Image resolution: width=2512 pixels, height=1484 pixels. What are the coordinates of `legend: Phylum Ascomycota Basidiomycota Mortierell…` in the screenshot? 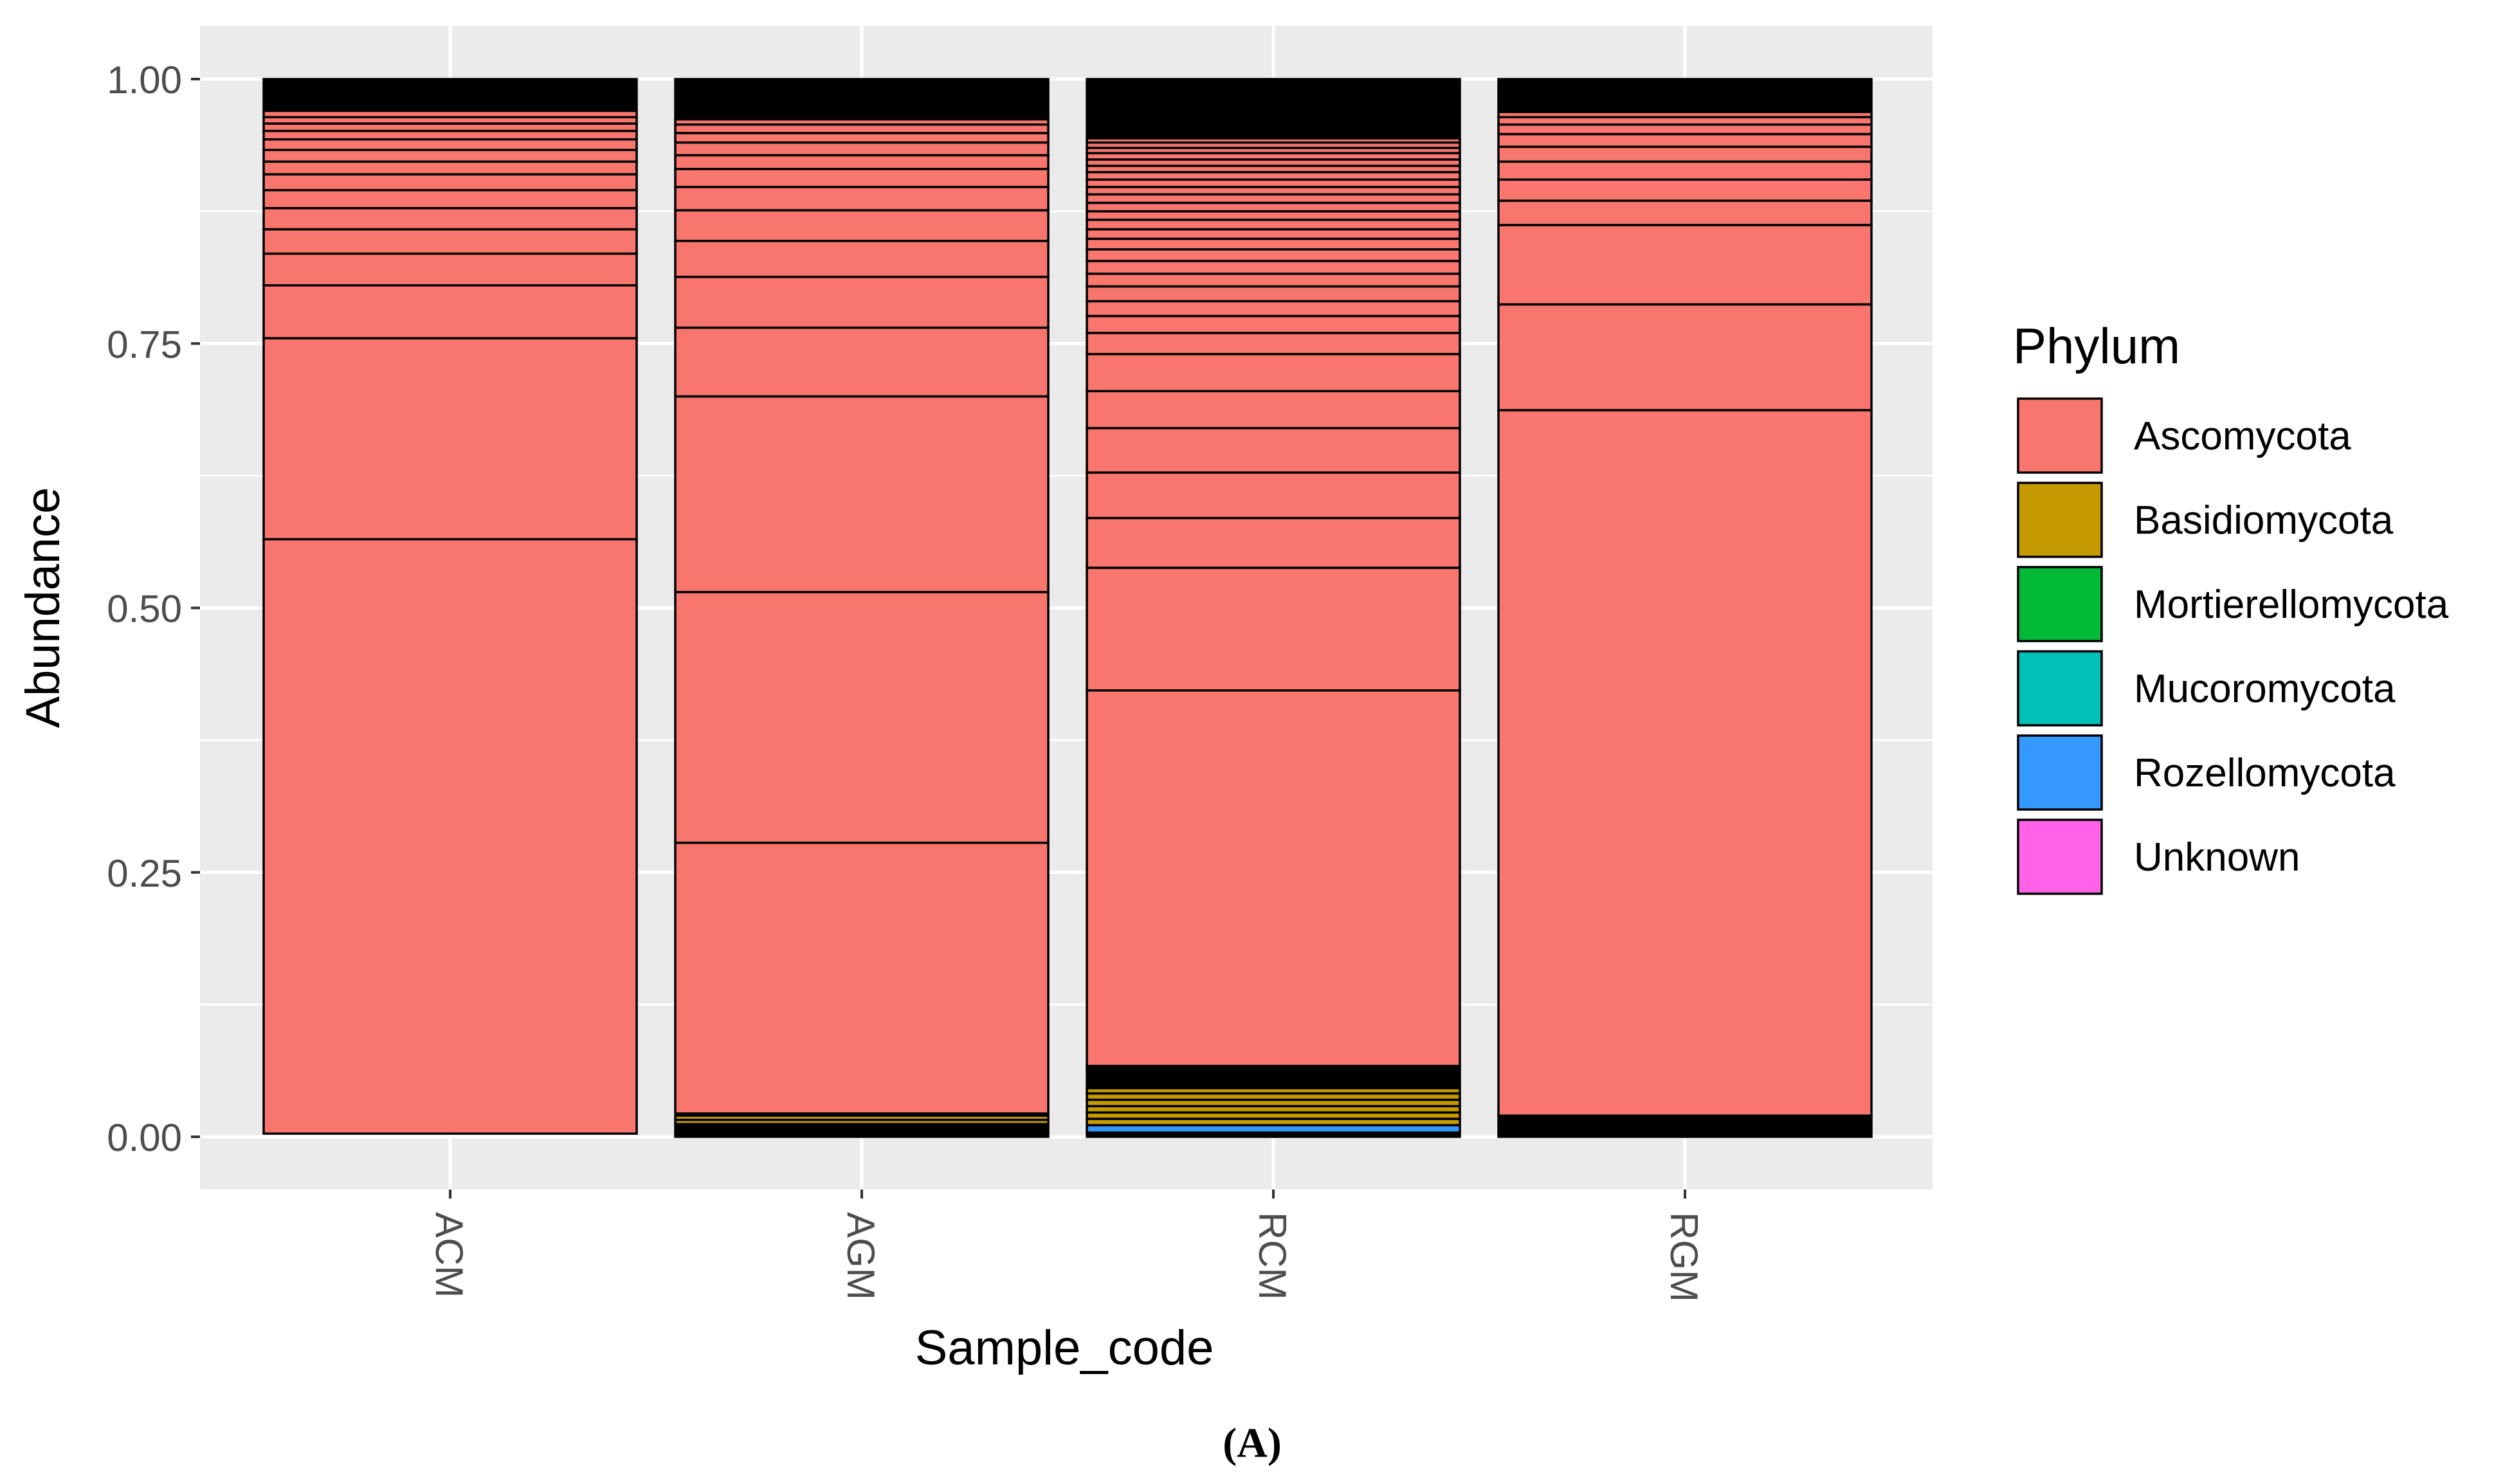 It's located at (2231, 606).